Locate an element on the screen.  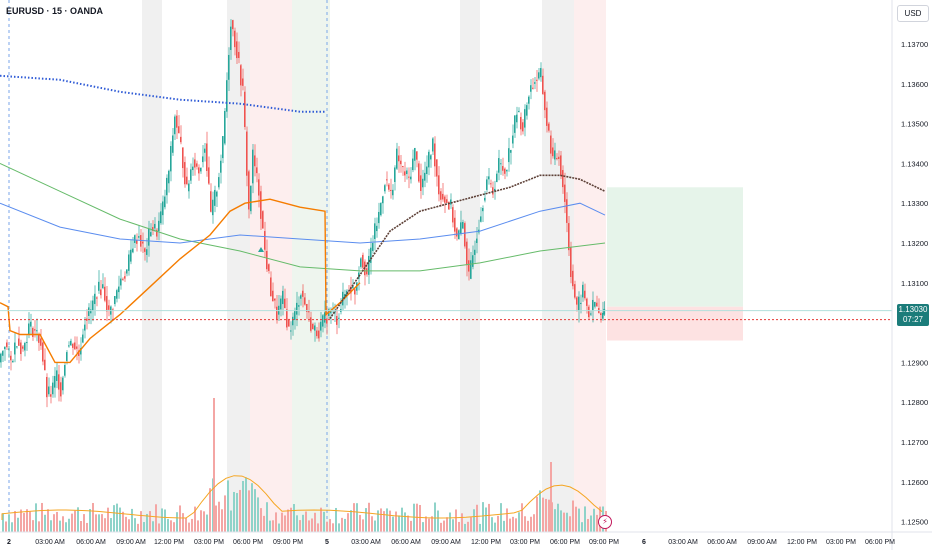
time-tick-label: 2 is located at coordinates (9, 542).